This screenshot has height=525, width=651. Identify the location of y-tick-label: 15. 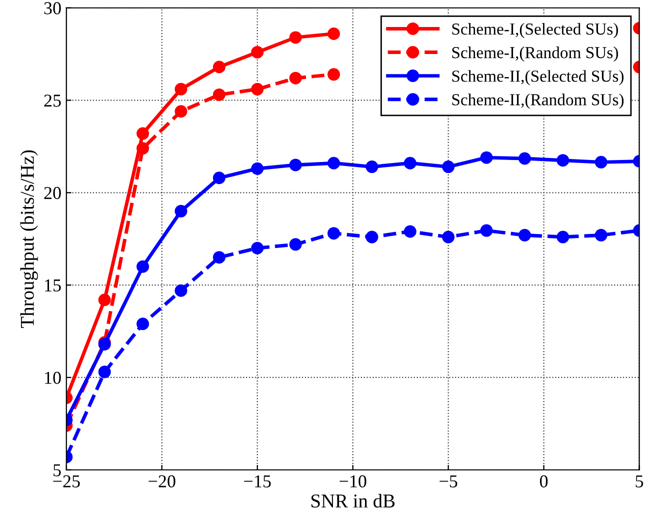
(53, 285).